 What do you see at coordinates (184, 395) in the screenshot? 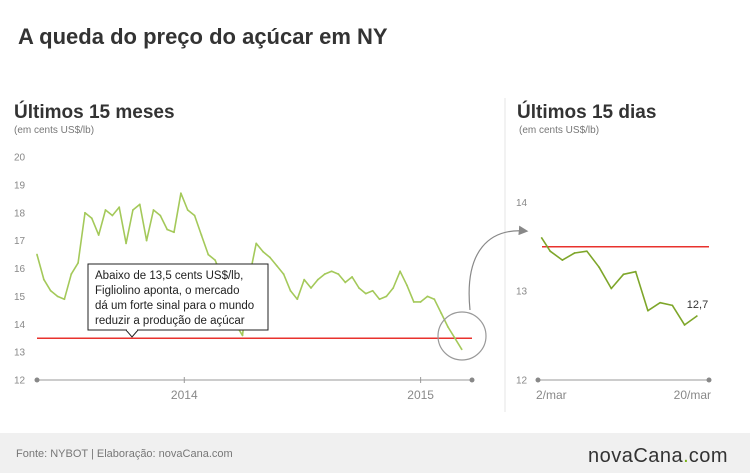
I see `x-tick-label: 2014` at bounding box center [184, 395].